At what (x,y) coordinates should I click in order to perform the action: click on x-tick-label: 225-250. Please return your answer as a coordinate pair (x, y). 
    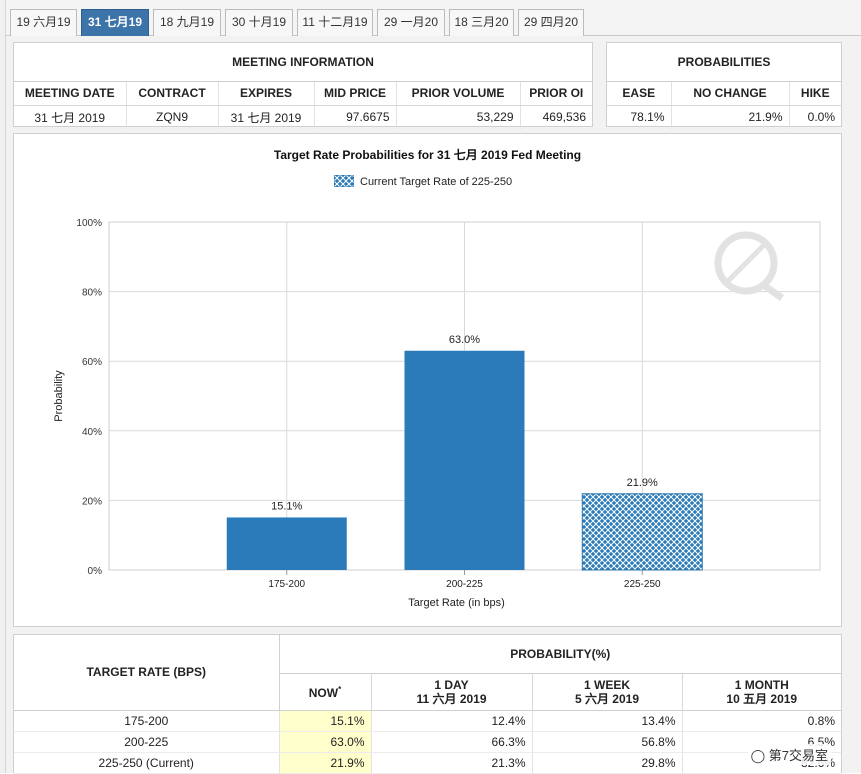
    Looking at the image, I should click on (642, 584).